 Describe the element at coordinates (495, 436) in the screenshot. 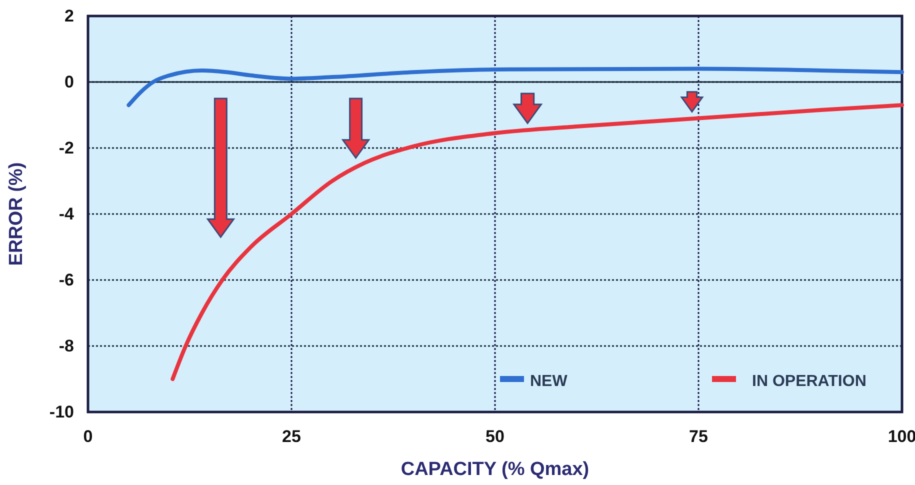

I see `x-tick-label: 50` at that location.